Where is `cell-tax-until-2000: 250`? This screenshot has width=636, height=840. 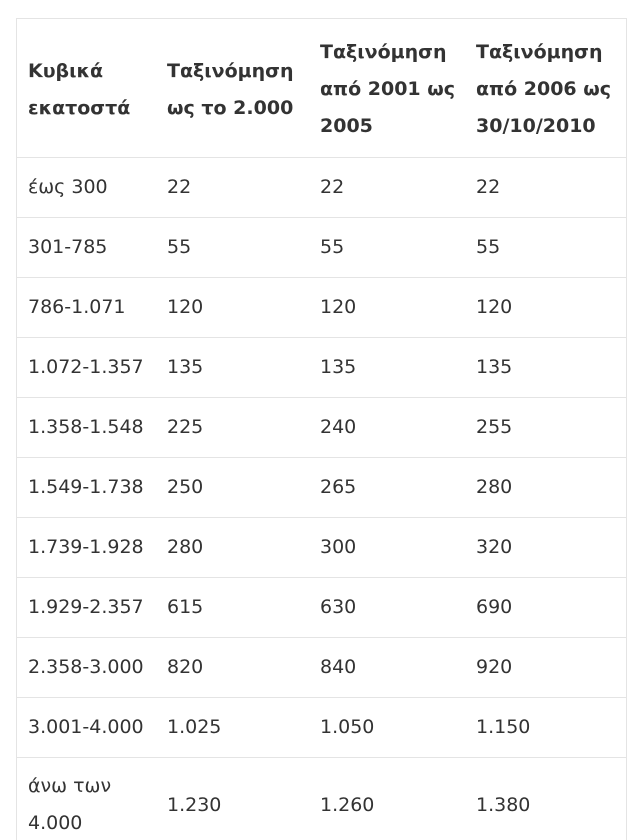 cell-tax-until-2000: 250 is located at coordinates (232, 487).